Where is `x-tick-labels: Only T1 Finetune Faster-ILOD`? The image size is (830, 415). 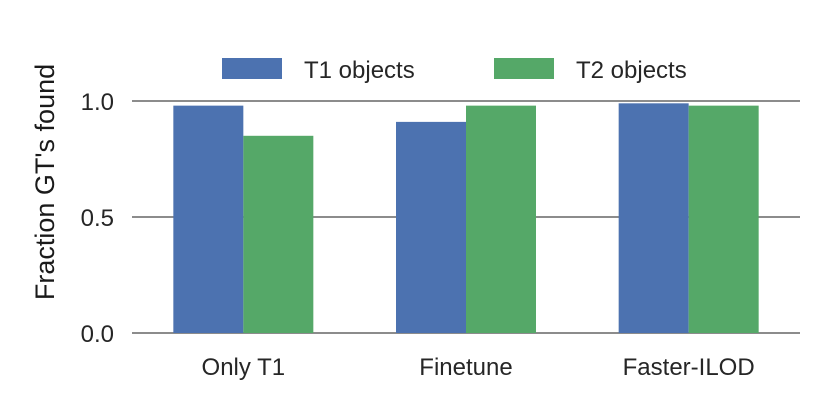
x-tick-labels: Only T1 Finetune Faster-ILOD is located at coordinates (478, 367).